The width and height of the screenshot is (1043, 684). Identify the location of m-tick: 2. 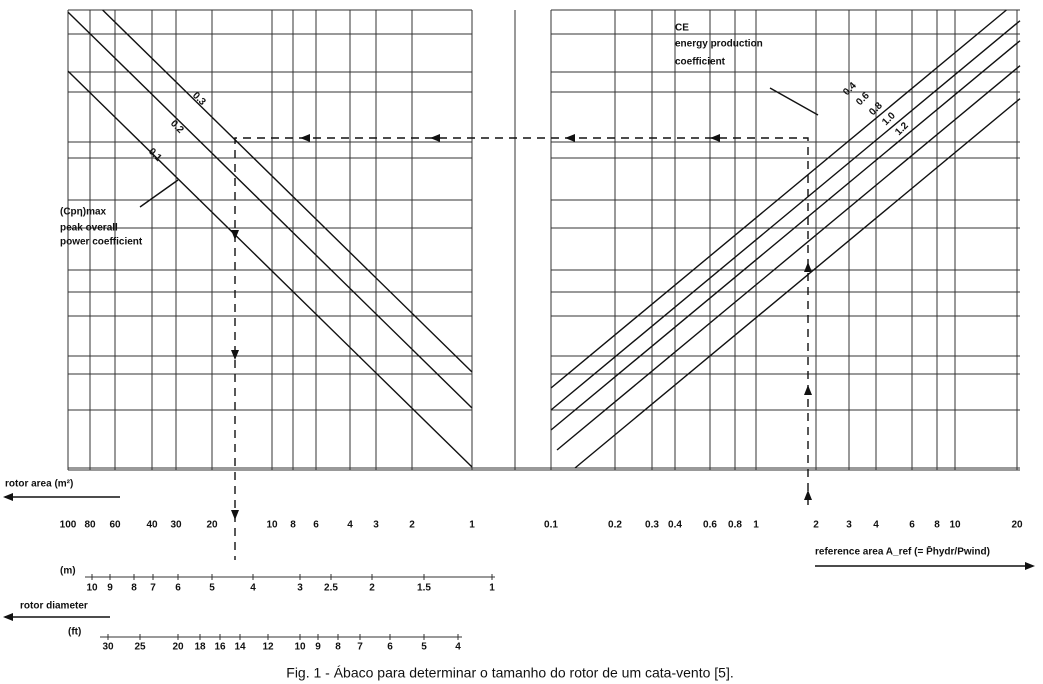
(372, 588).